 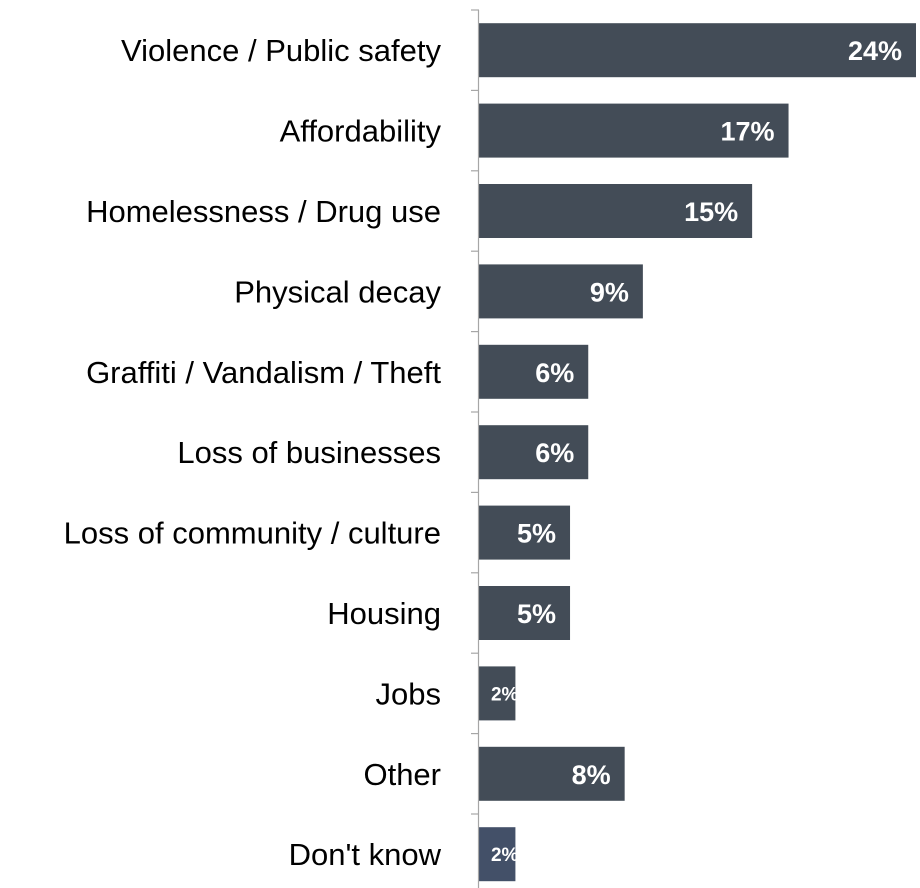 I want to click on category-label: Violence / Public safety, so click(x=281, y=50).